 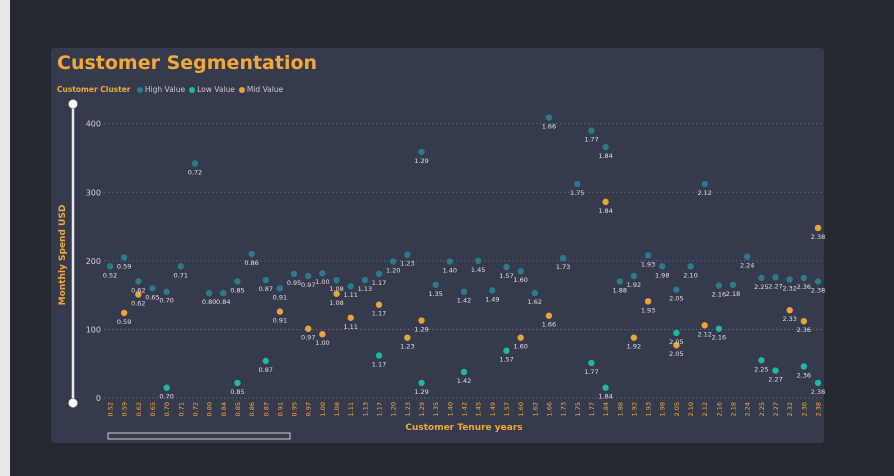 What do you see at coordinates (748, 409) in the screenshot?
I see `x-tick-label: 2.24` at bounding box center [748, 409].